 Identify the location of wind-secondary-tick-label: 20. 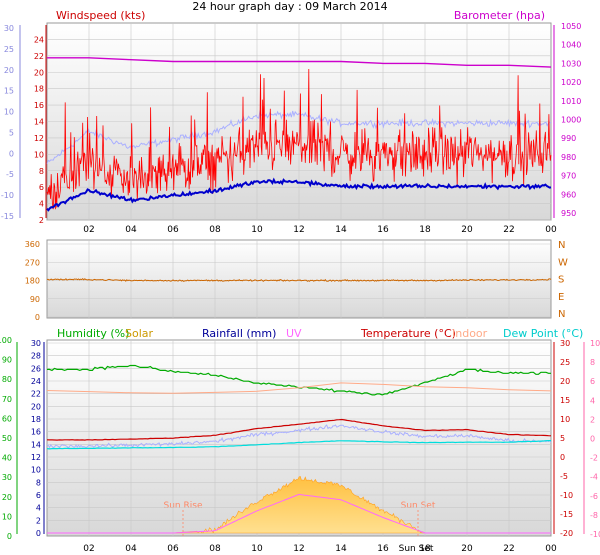
(9, 70).